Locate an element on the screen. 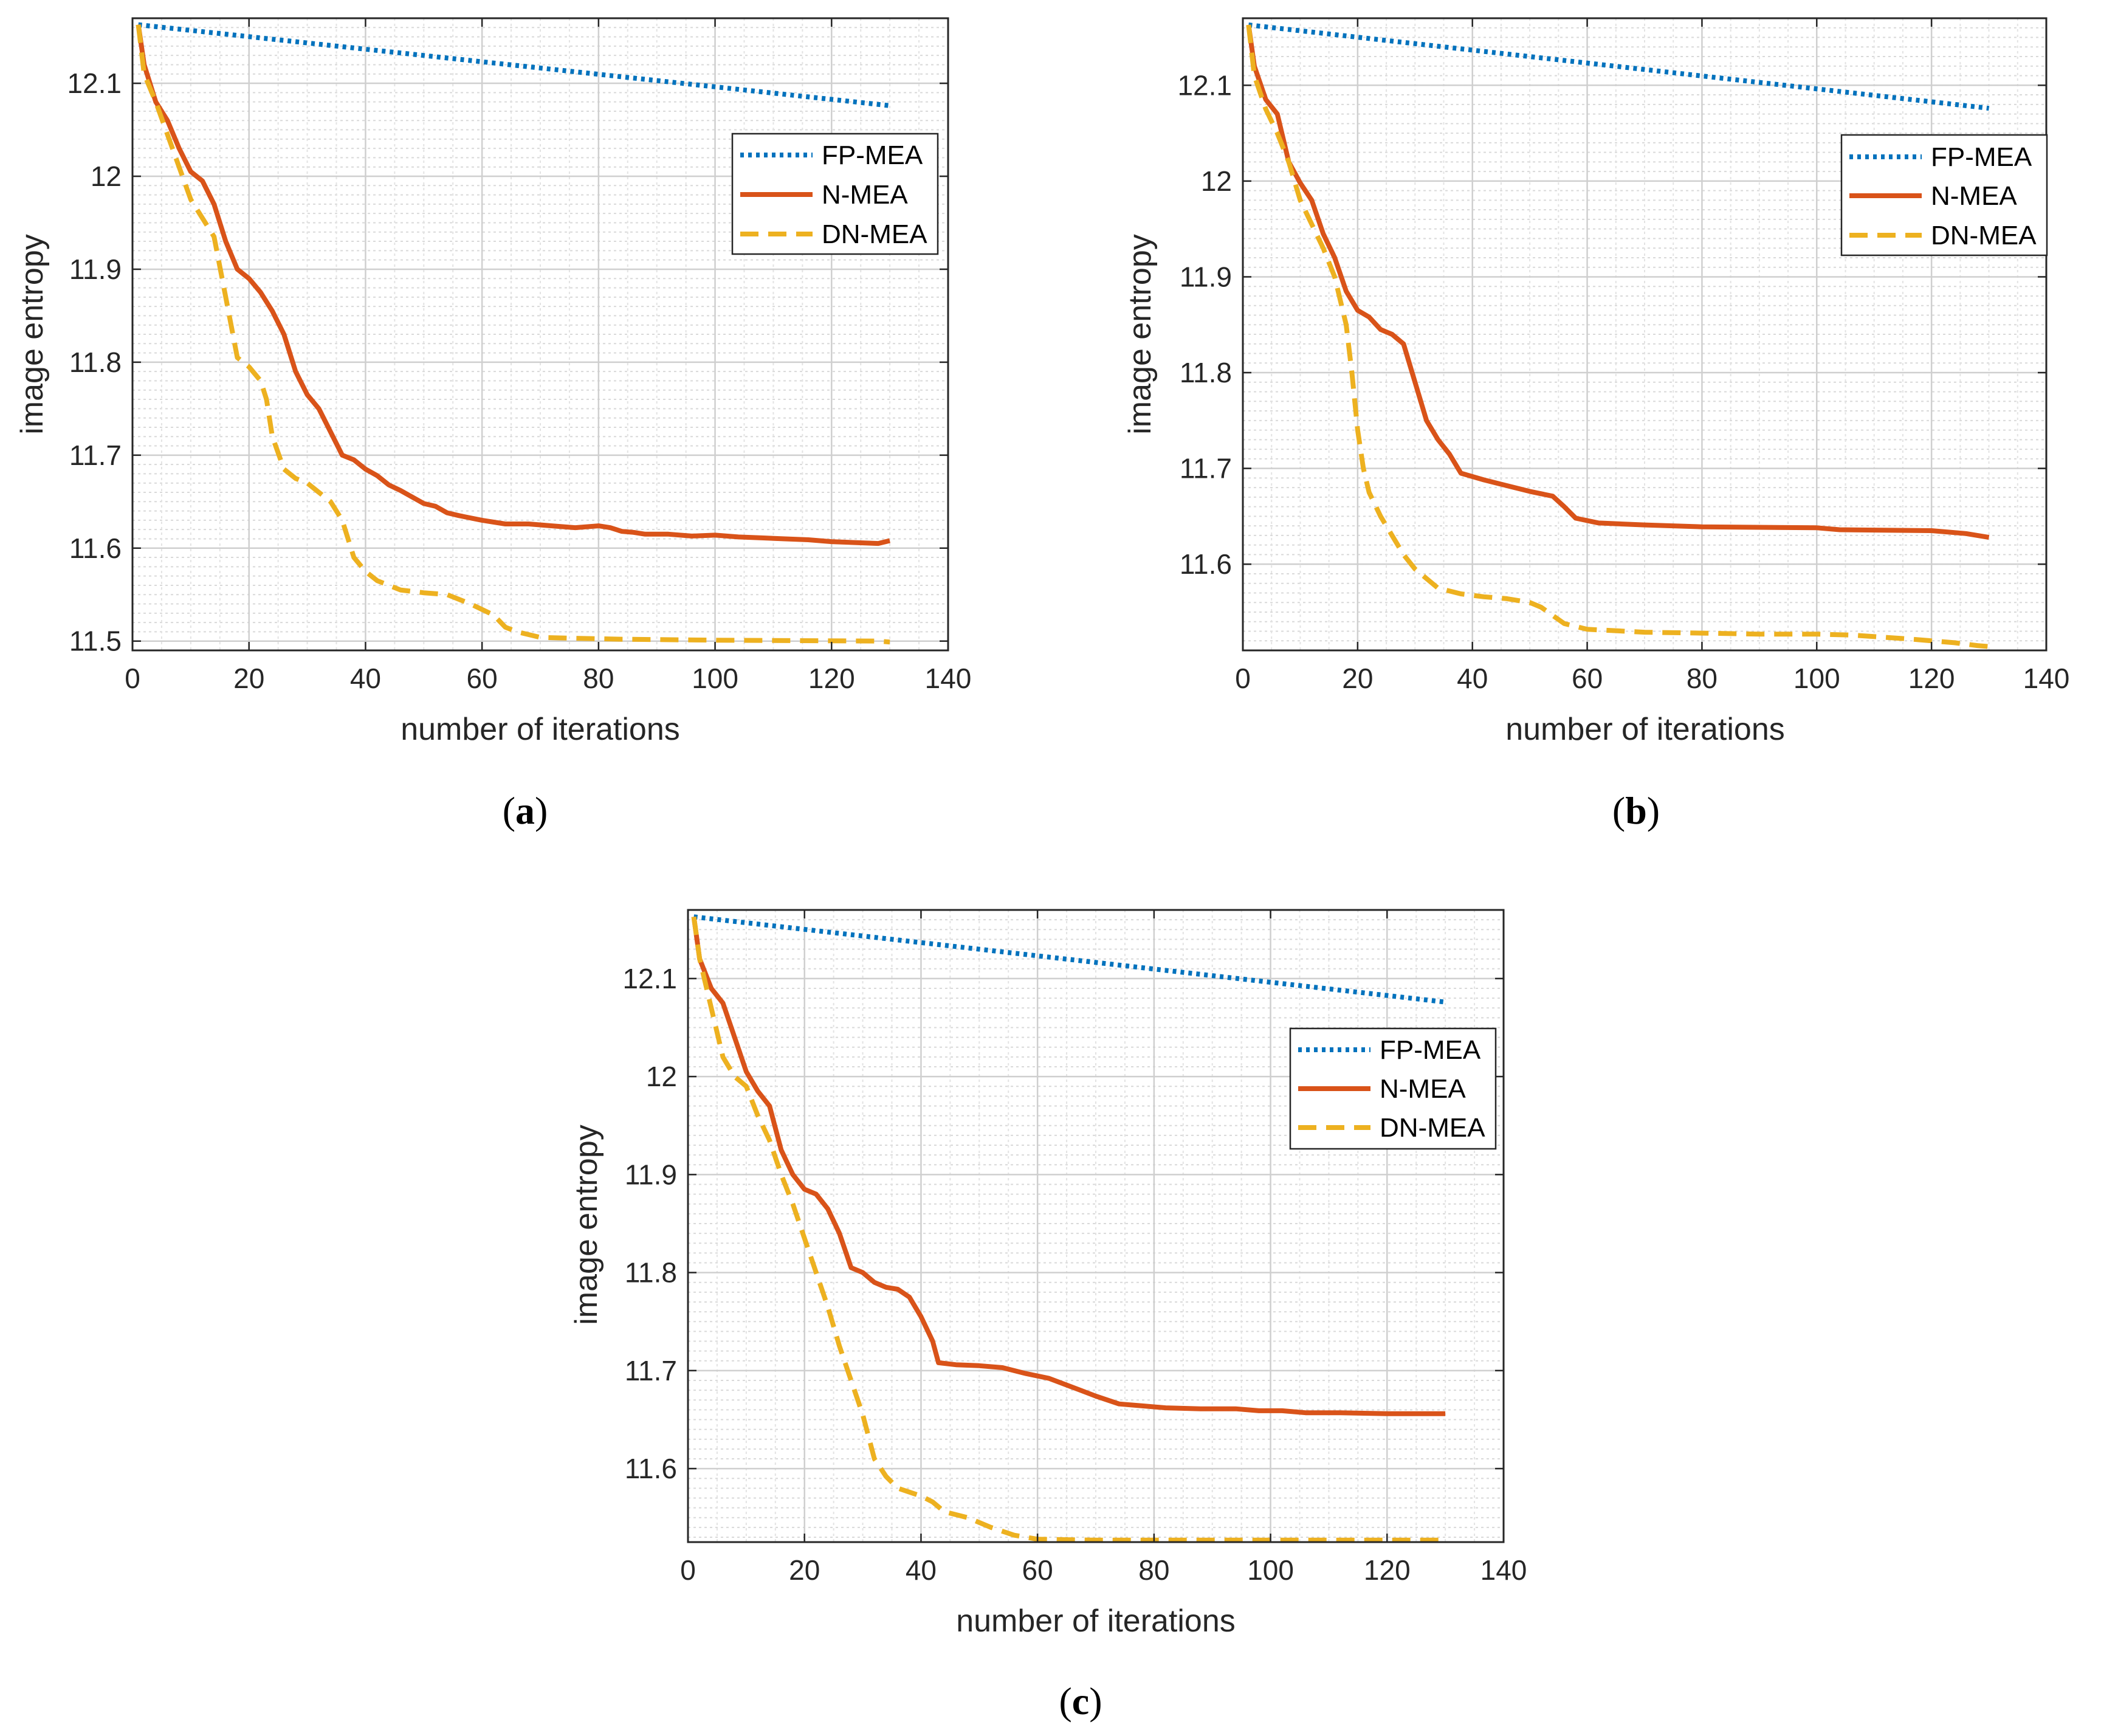  legend-b: FP-MEA N-MEA DN-MEA is located at coordinates (1944, 195).